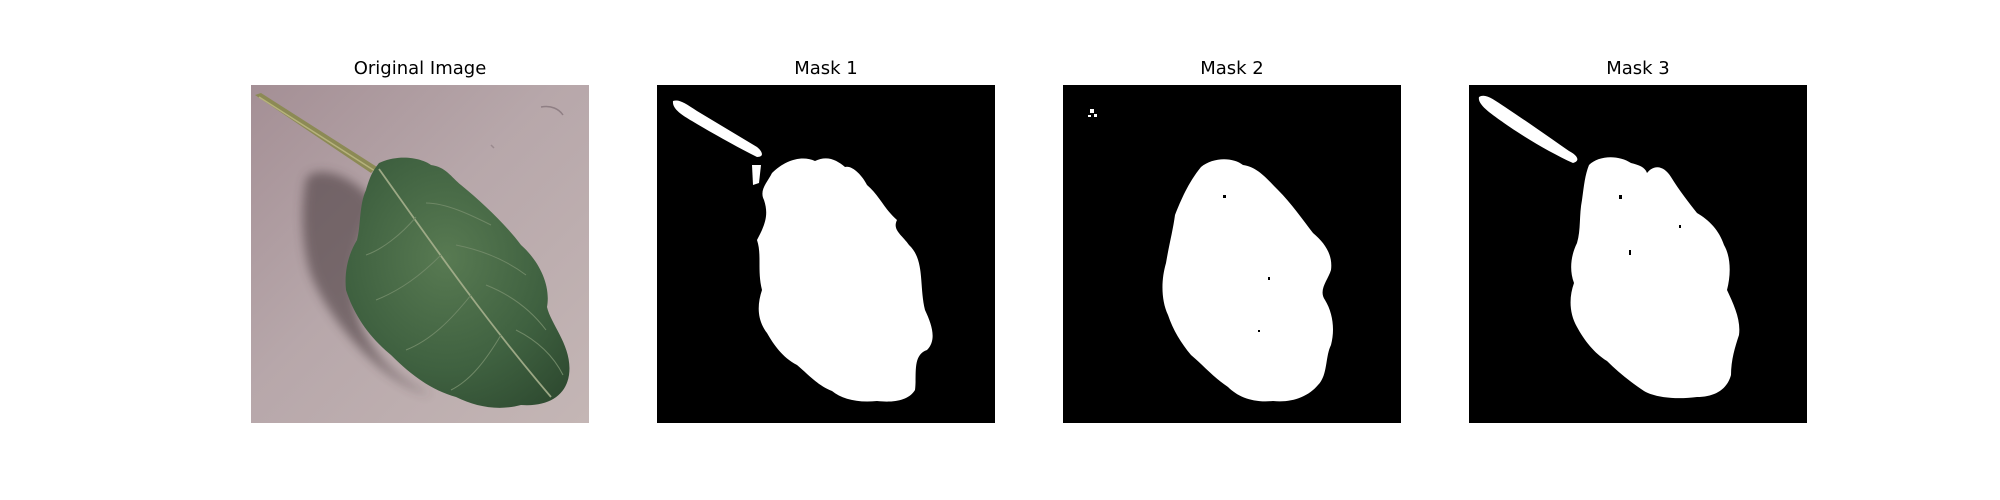 Image resolution: width=2000 pixels, height=500 pixels. I want to click on mask-2-image, so click(1232, 254).